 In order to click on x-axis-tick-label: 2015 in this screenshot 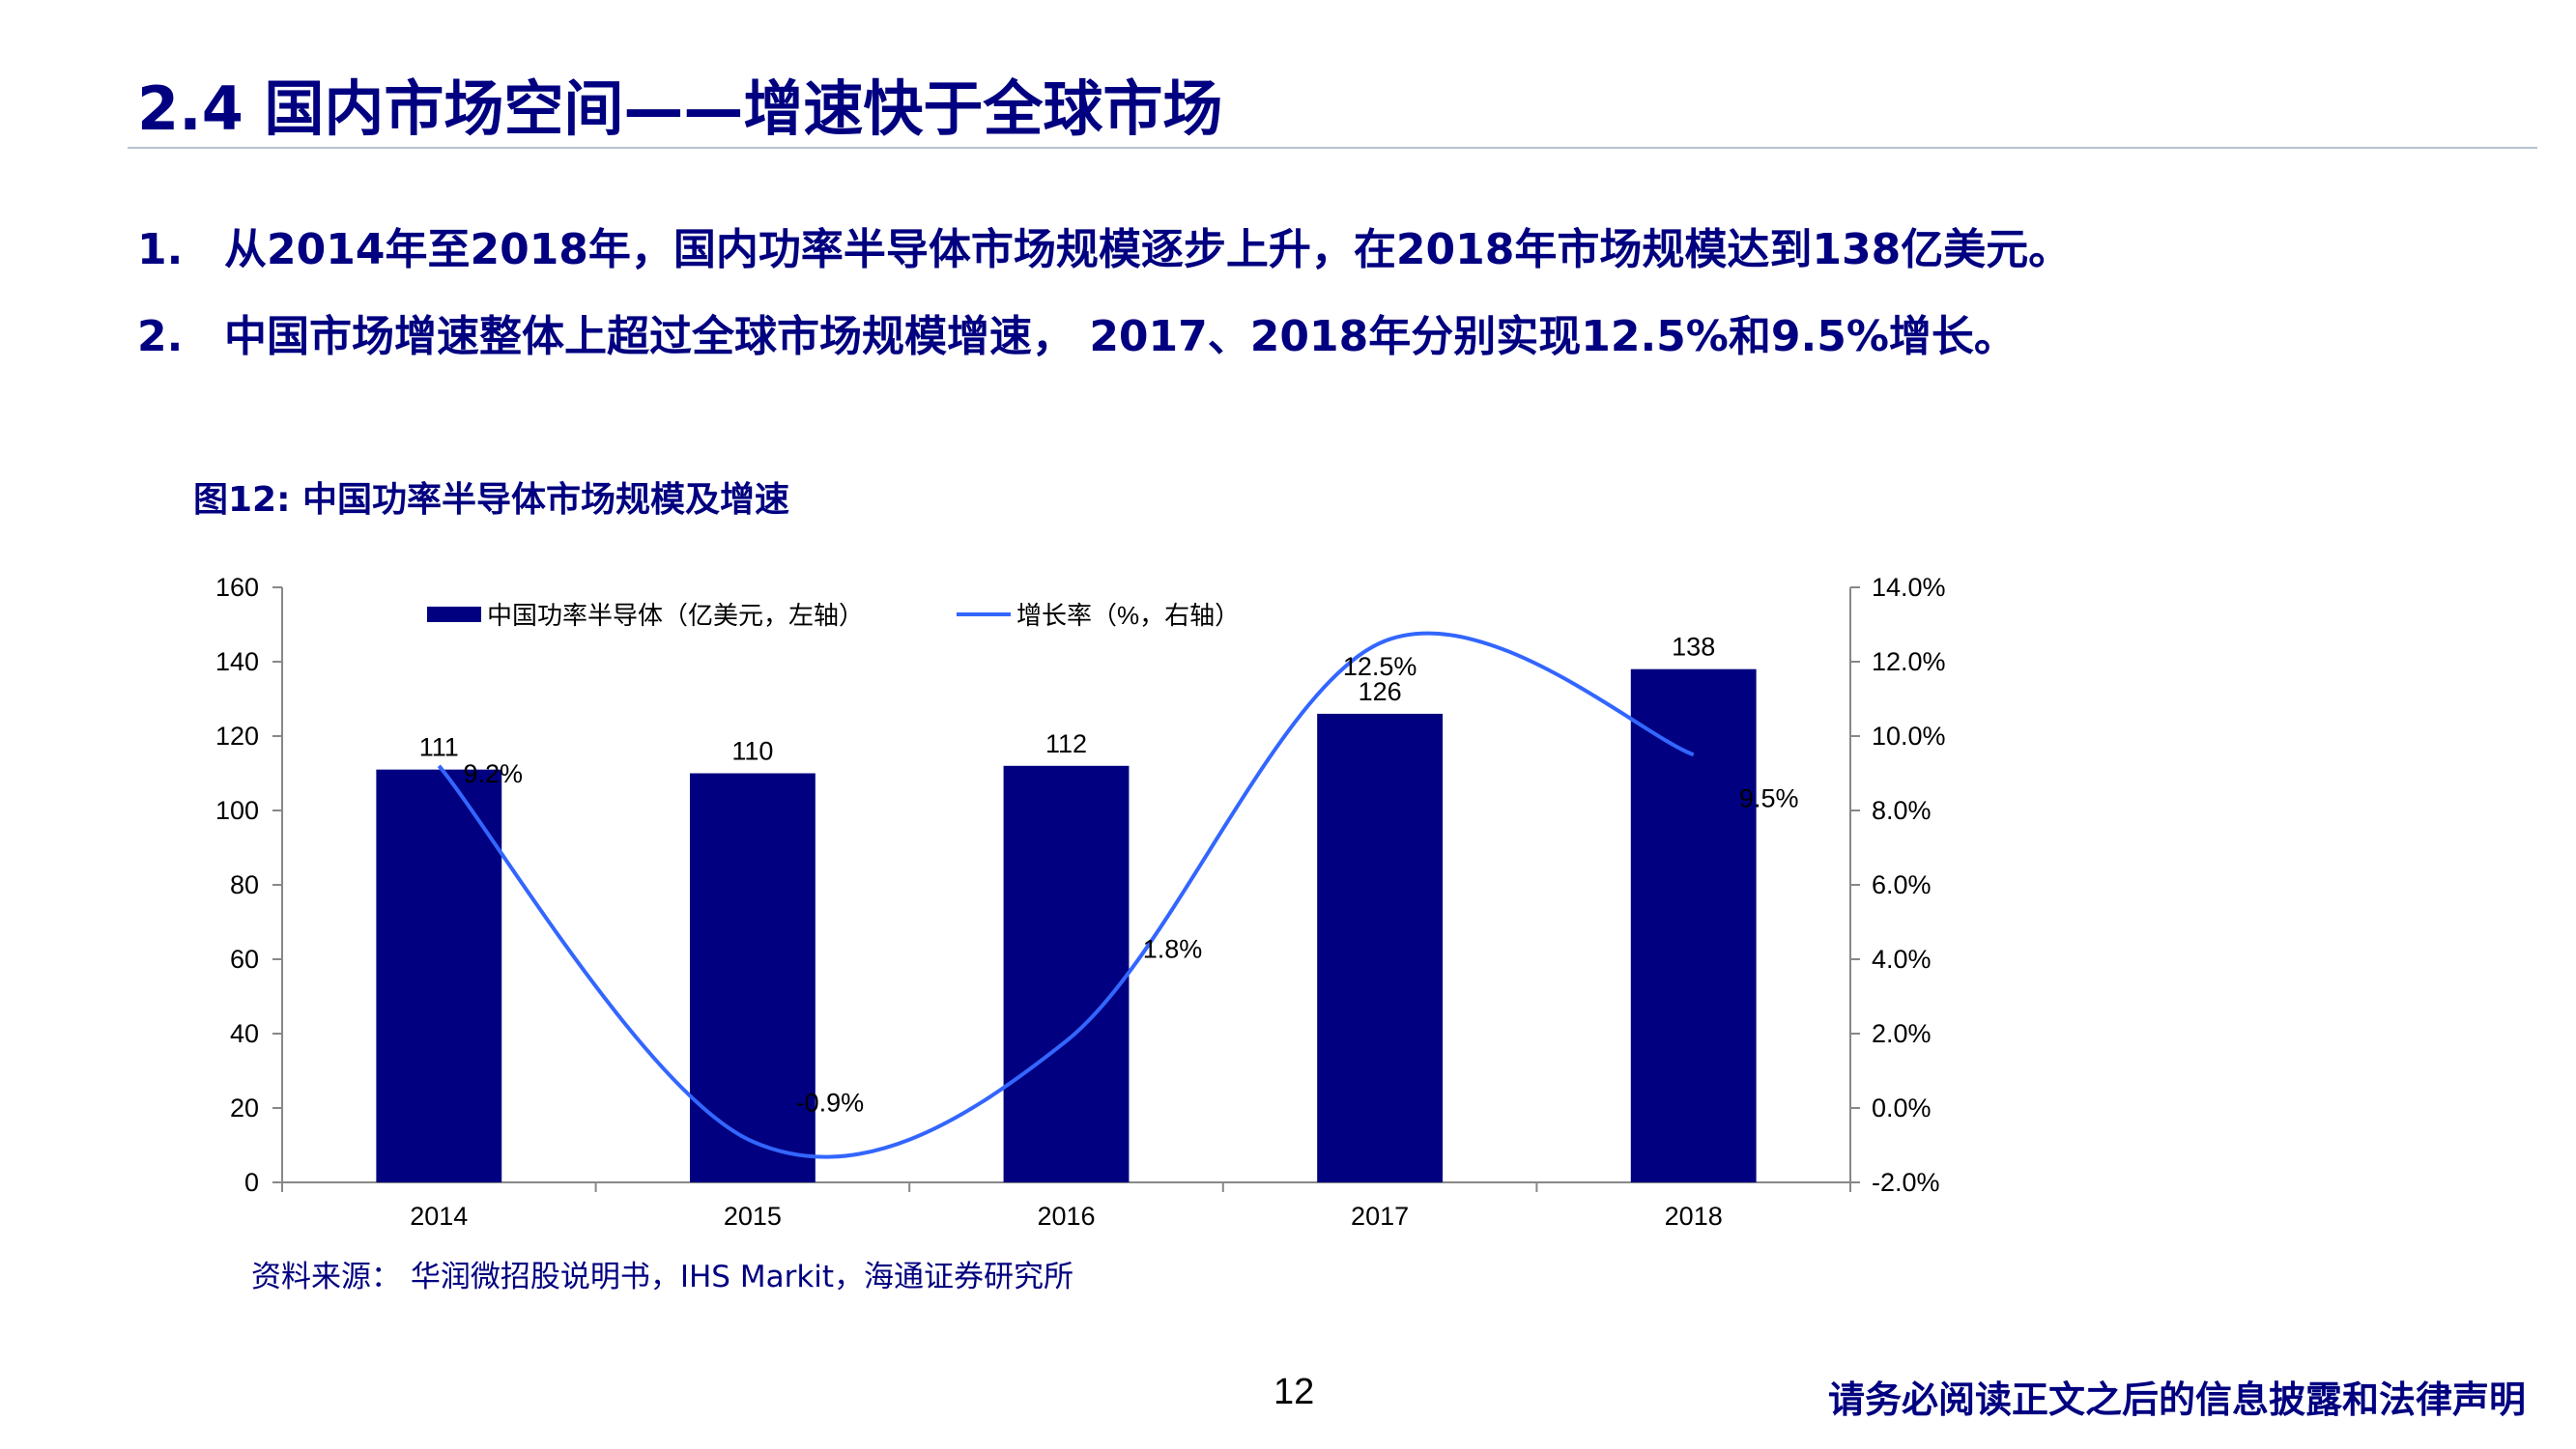, I will do `click(753, 1216)`.